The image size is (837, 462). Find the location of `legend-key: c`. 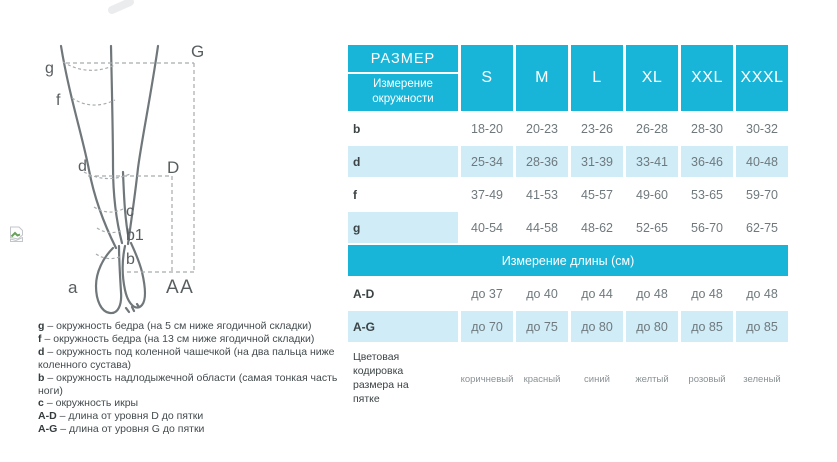

legend-key: c is located at coordinates (41, 403).